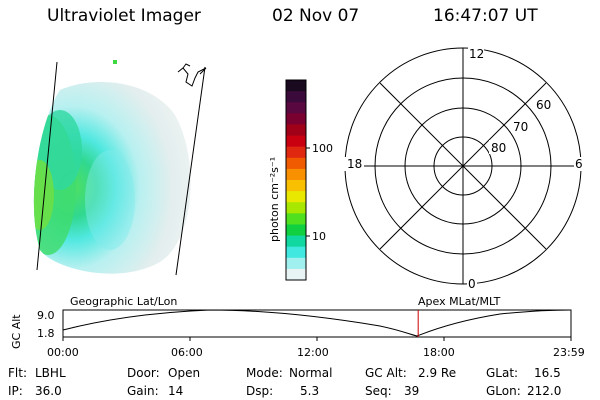 The image size is (600, 400). Describe the element at coordinates (569, 352) in the screenshot. I see `timeline-xtick-2359: 23:59` at that location.